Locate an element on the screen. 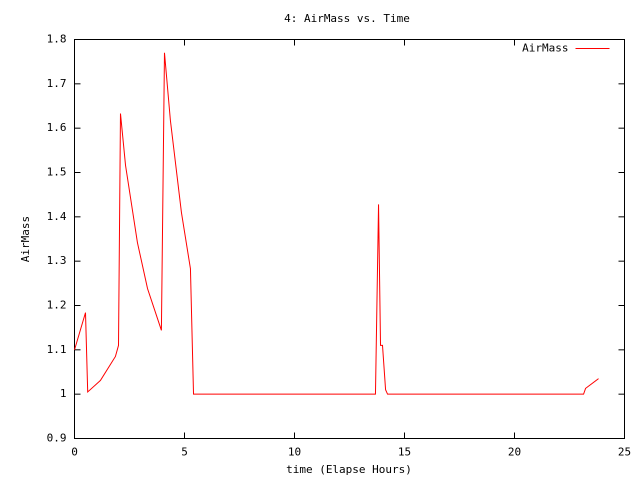 The width and height of the screenshot is (640, 480). x-axis-label: time (Elapse Hours) is located at coordinates (349, 469).